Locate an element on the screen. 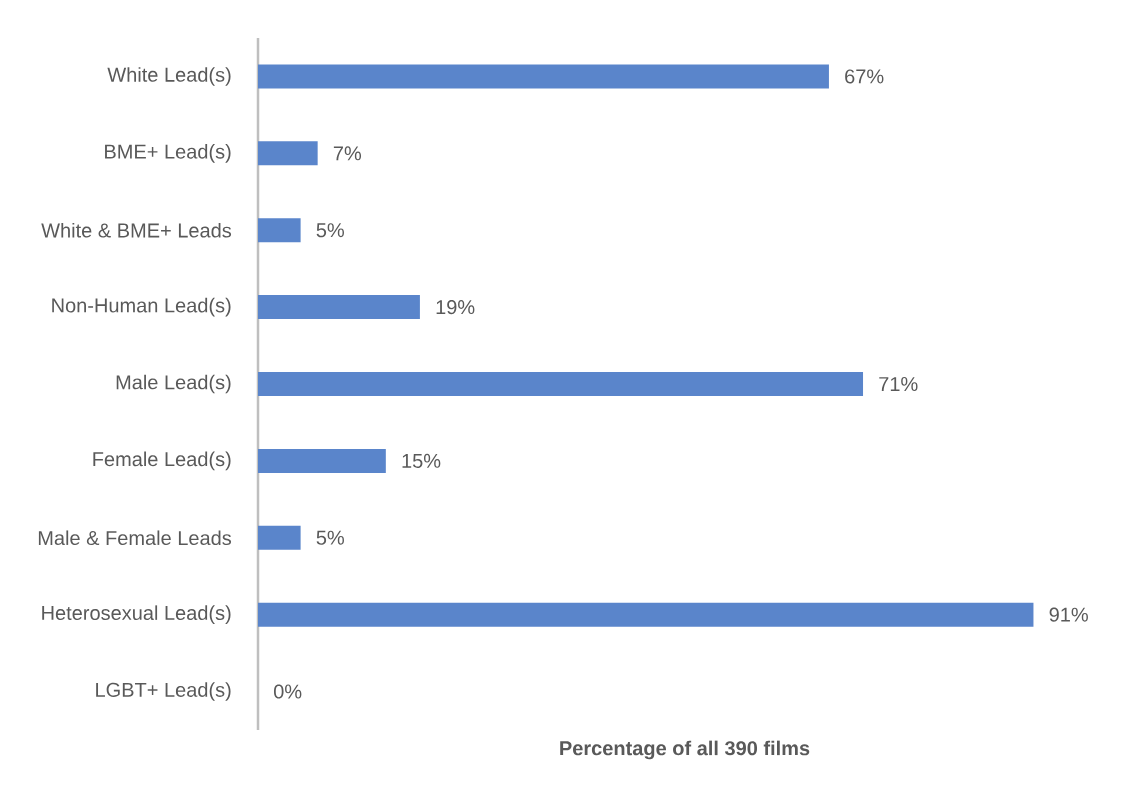 The image size is (1129, 789). data-label: 15% is located at coordinates (421, 460).